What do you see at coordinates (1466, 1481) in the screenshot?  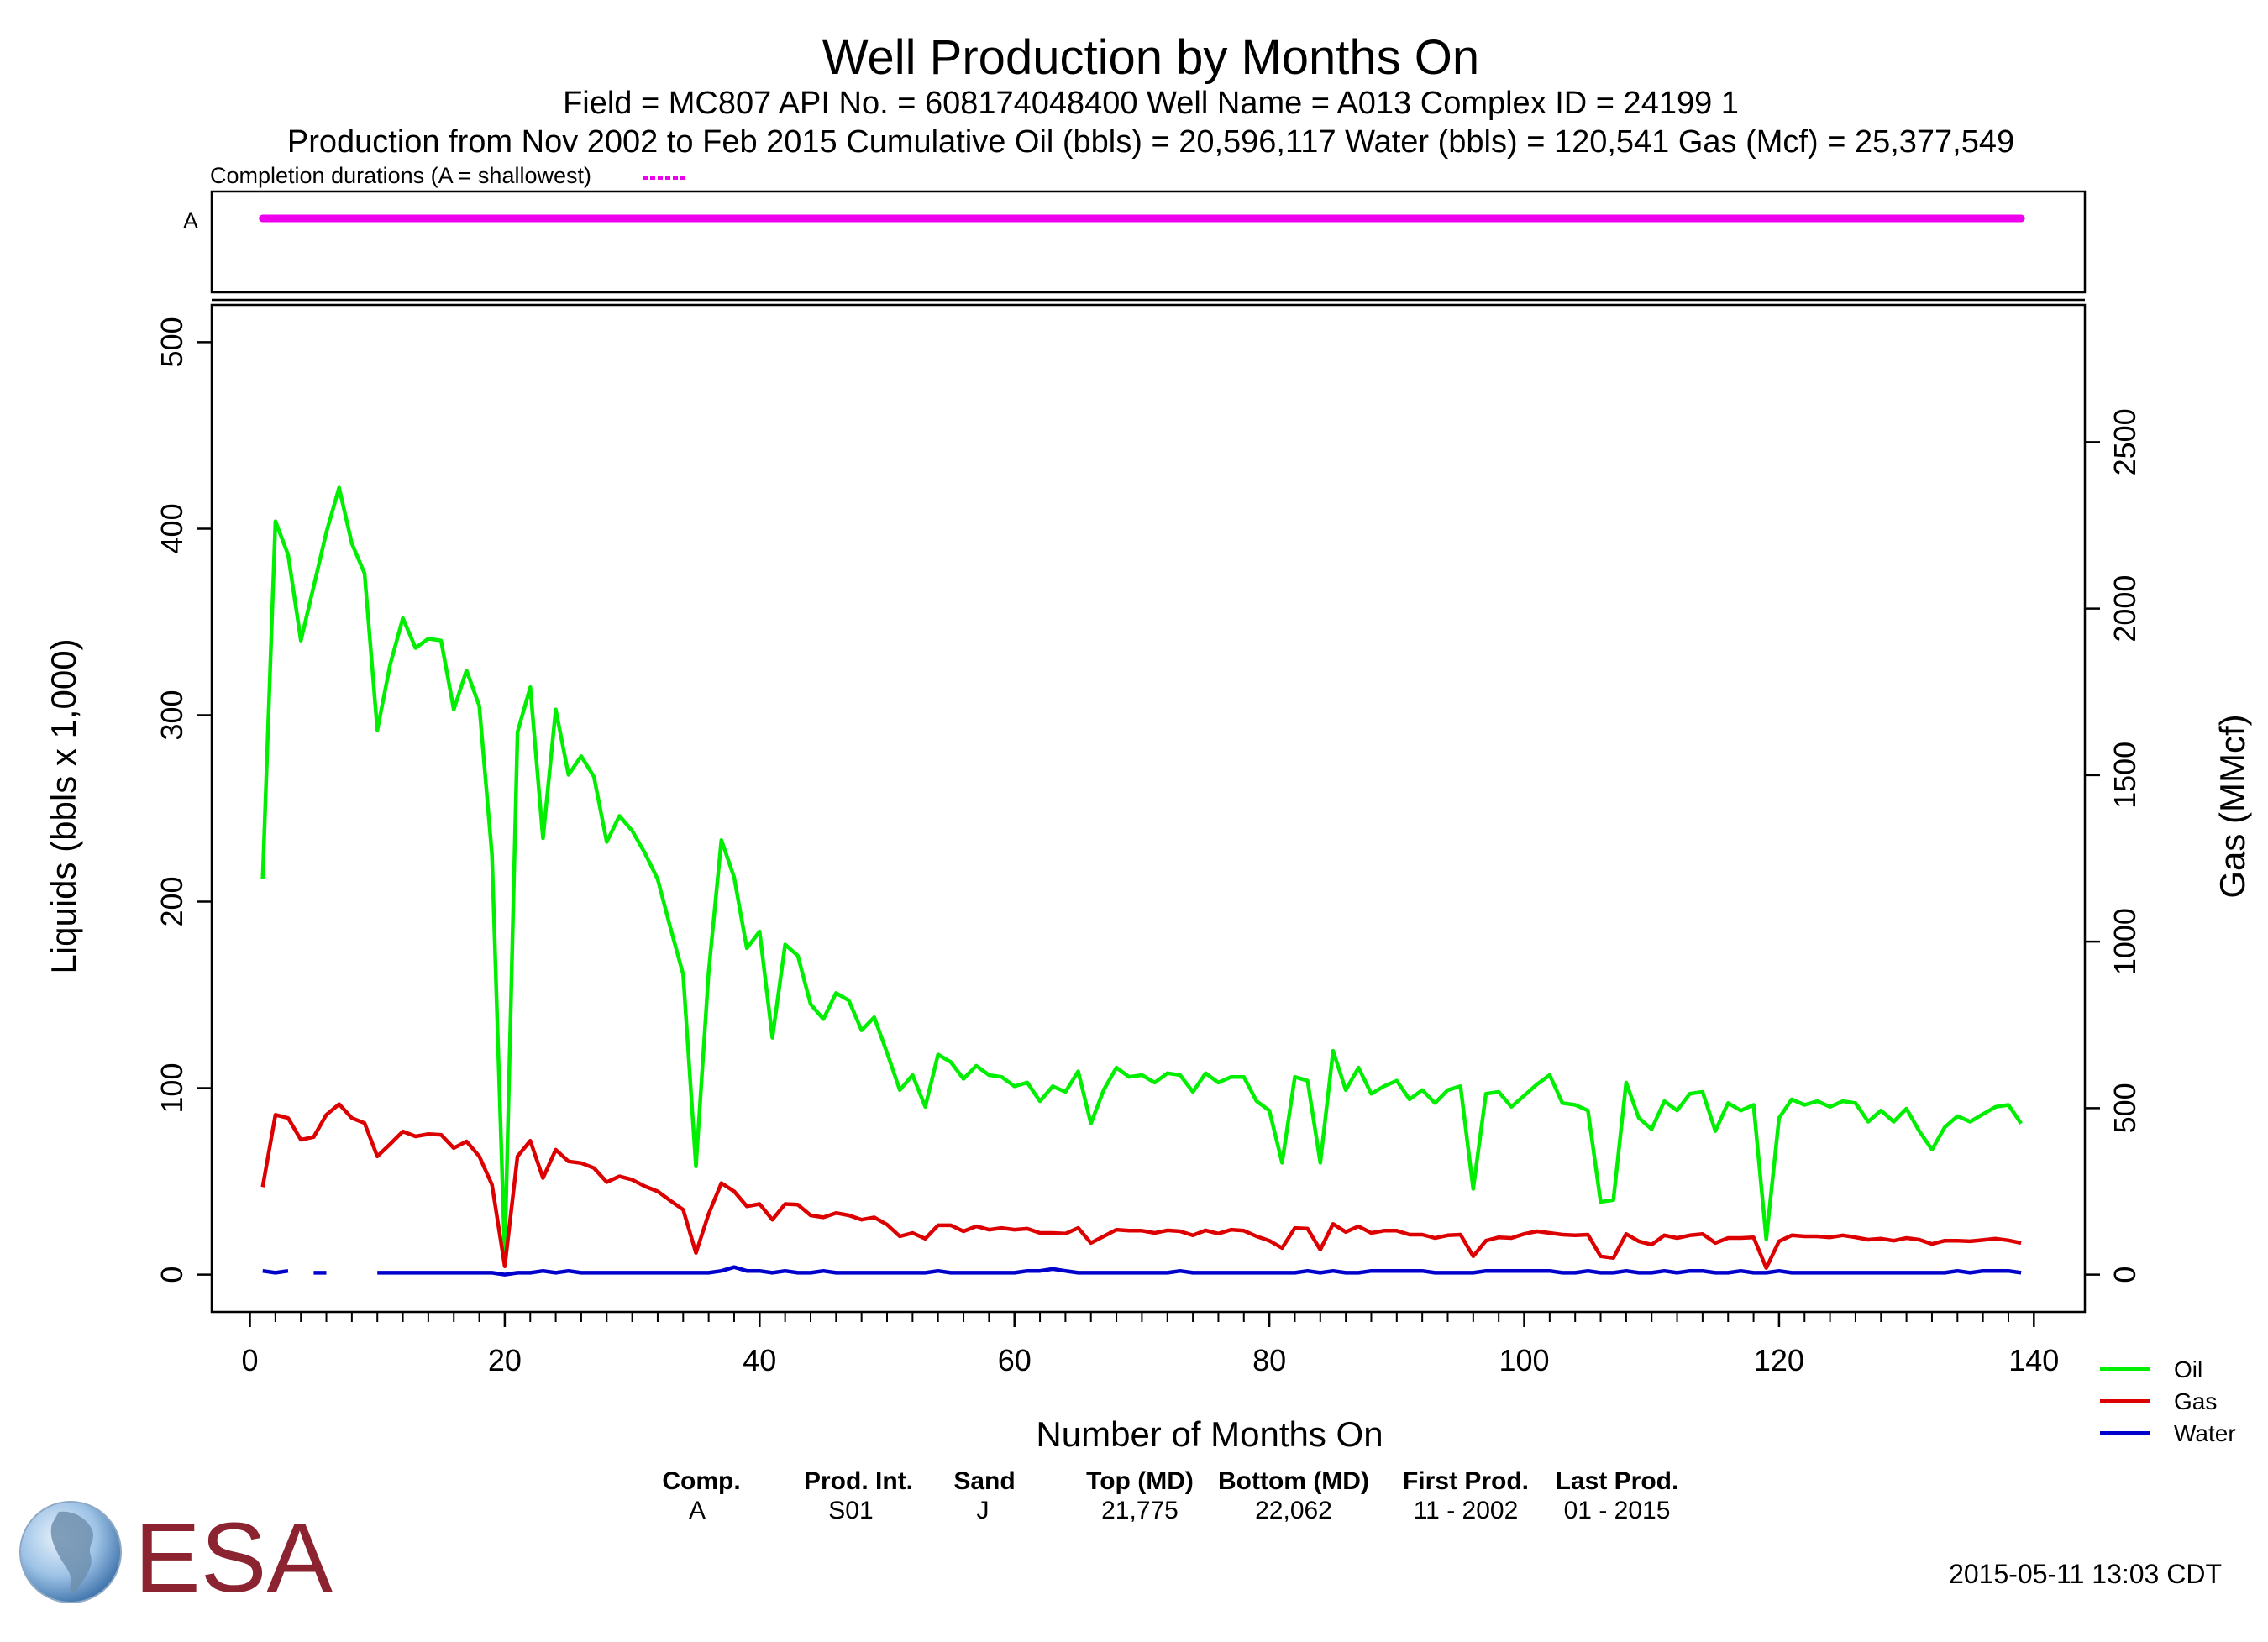 I see `table-header-first-prod: First Prod.` at bounding box center [1466, 1481].